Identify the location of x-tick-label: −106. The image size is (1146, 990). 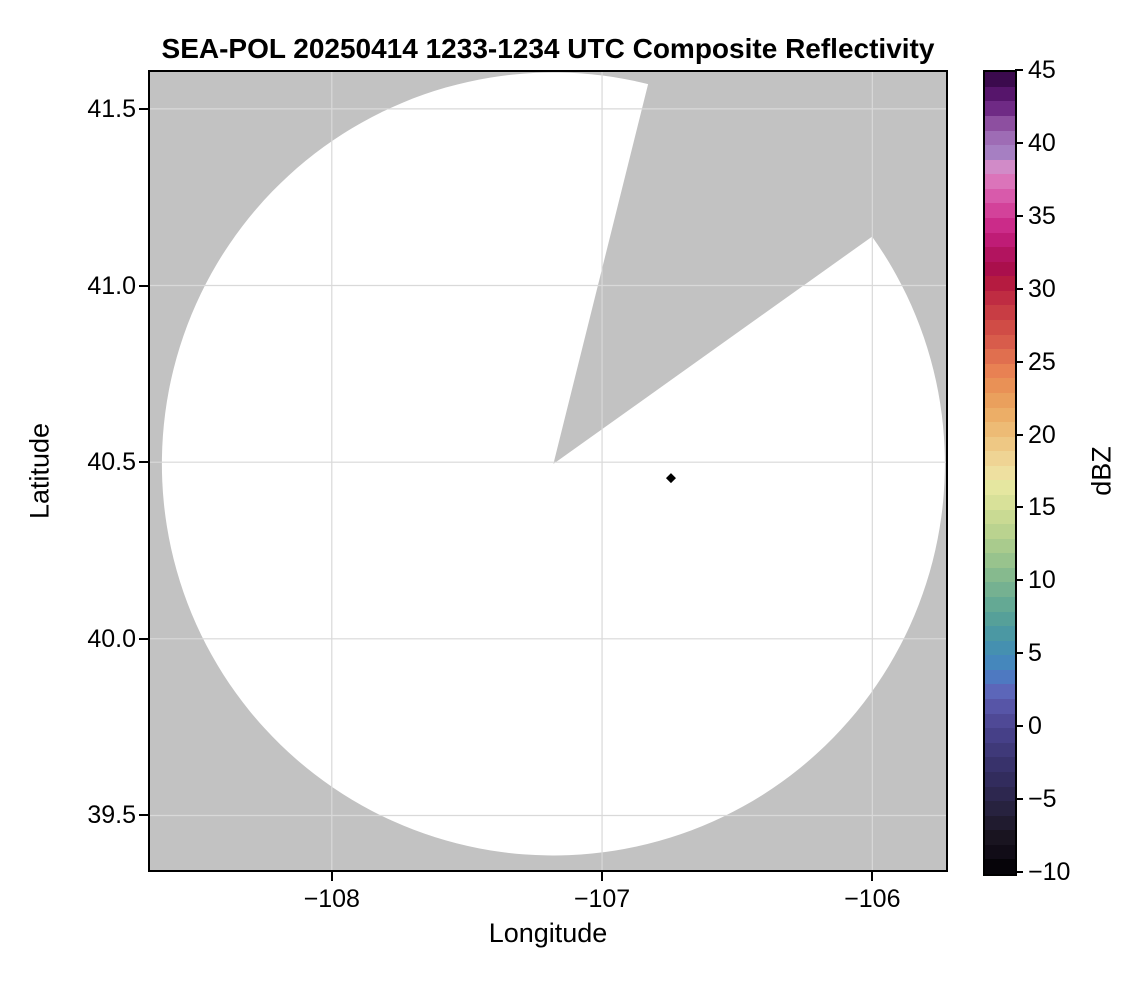
(872, 899).